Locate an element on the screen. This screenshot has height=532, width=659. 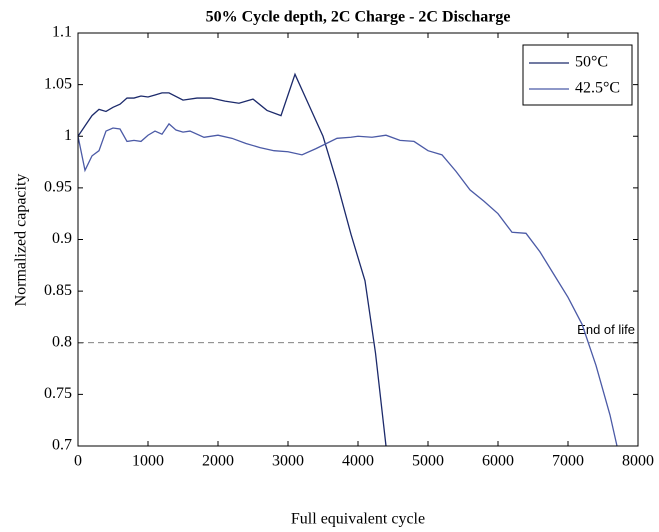
y-tick-label: 0.75 is located at coordinates (58, 393).